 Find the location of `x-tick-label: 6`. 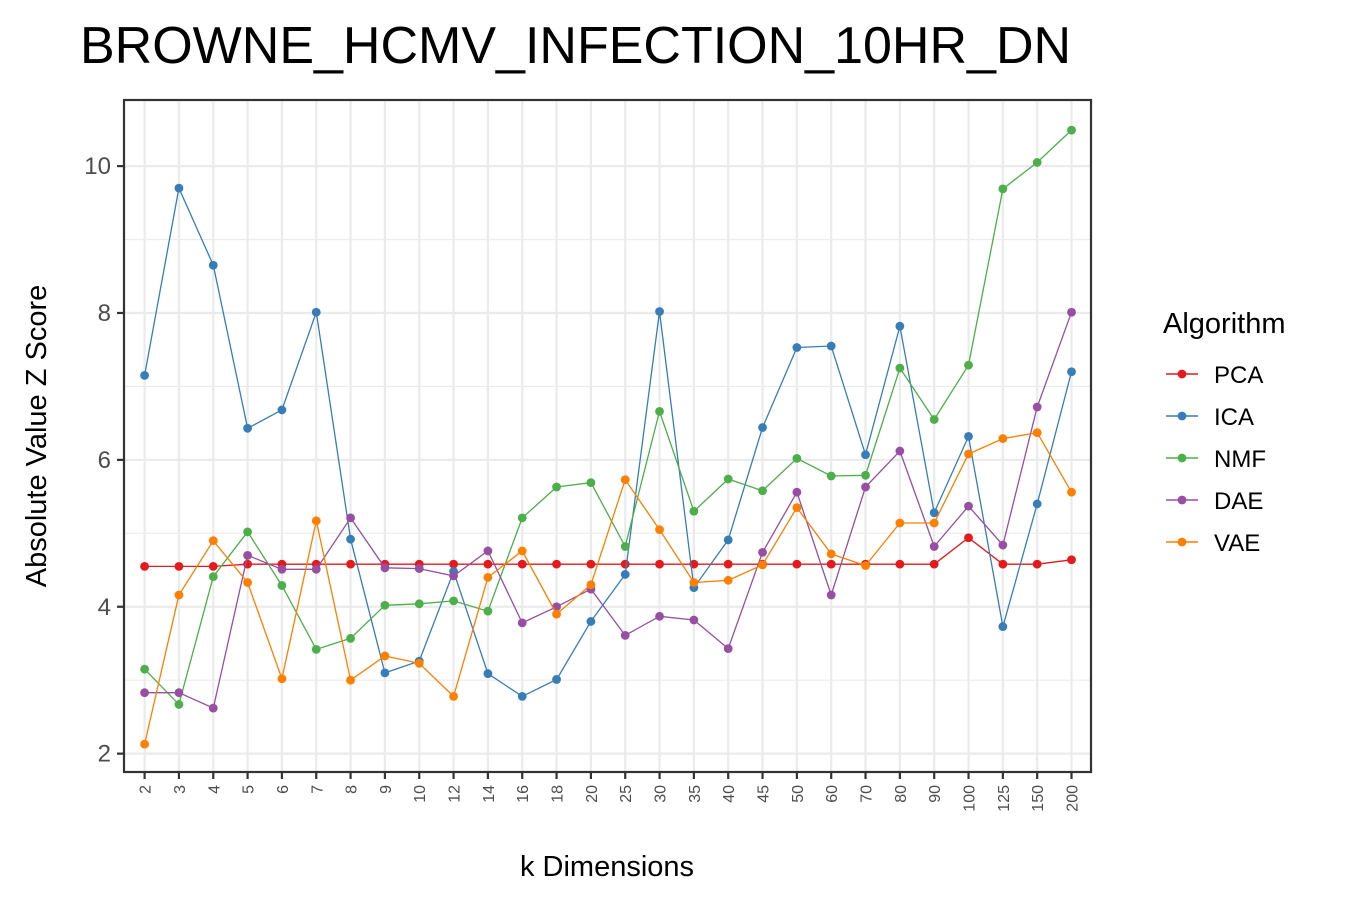

x-tick-label: 6 is located at coordinates (283, 789).